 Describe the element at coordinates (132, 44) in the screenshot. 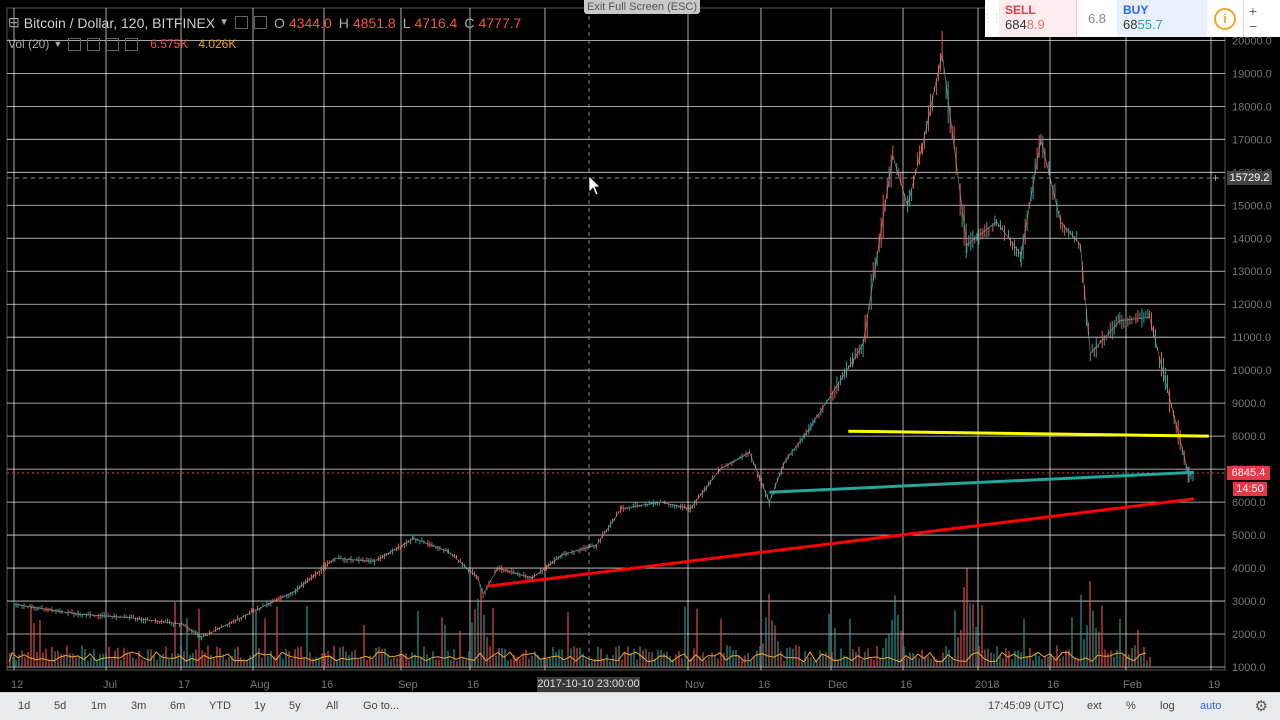

I see `volume-remove-icon` at that location.